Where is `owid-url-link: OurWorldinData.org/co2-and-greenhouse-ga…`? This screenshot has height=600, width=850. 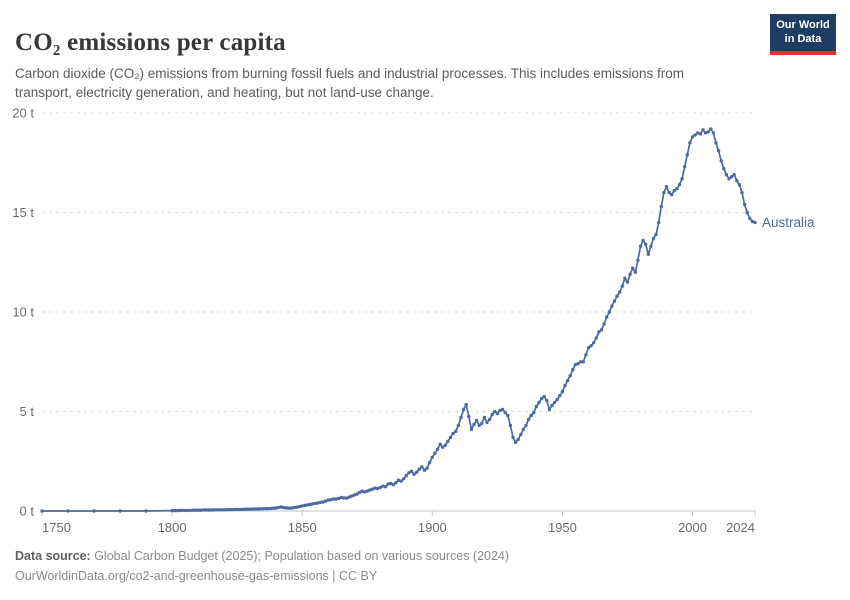 owid-url-link: OurWorldinData.org/co2-and-greenhouse-ga… is located at coordinates (196, 576).